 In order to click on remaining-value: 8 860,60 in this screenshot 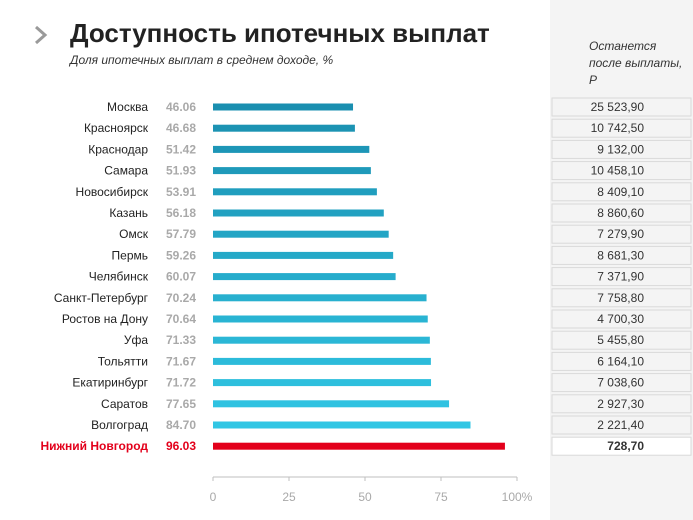, I will do `click(620, 213)`.